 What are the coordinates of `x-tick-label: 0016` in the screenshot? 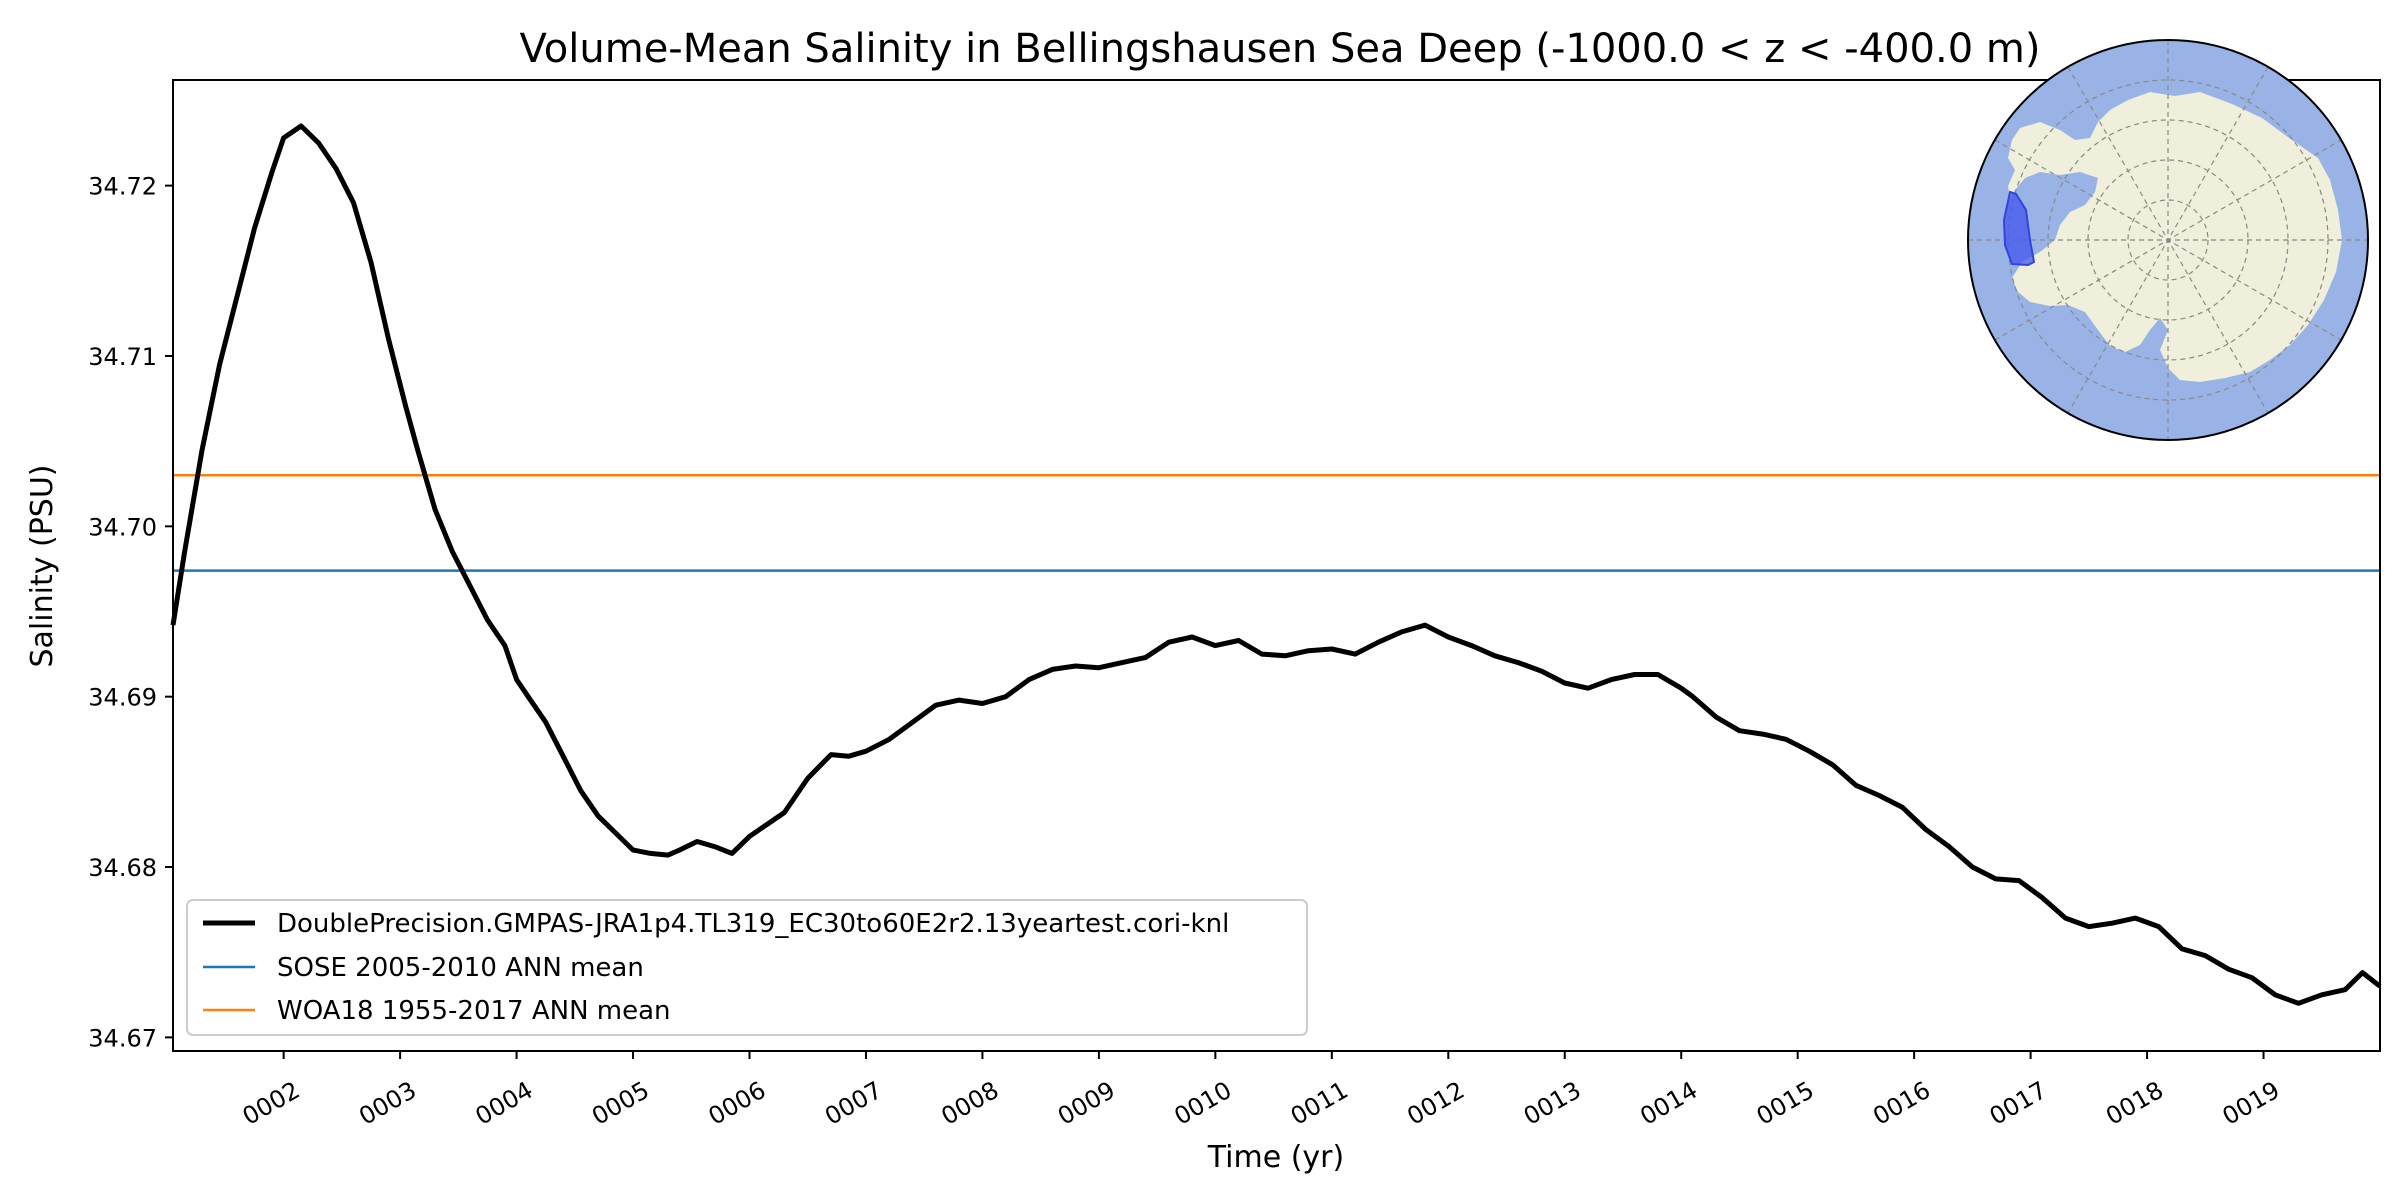 It's located at (1901, 1103).